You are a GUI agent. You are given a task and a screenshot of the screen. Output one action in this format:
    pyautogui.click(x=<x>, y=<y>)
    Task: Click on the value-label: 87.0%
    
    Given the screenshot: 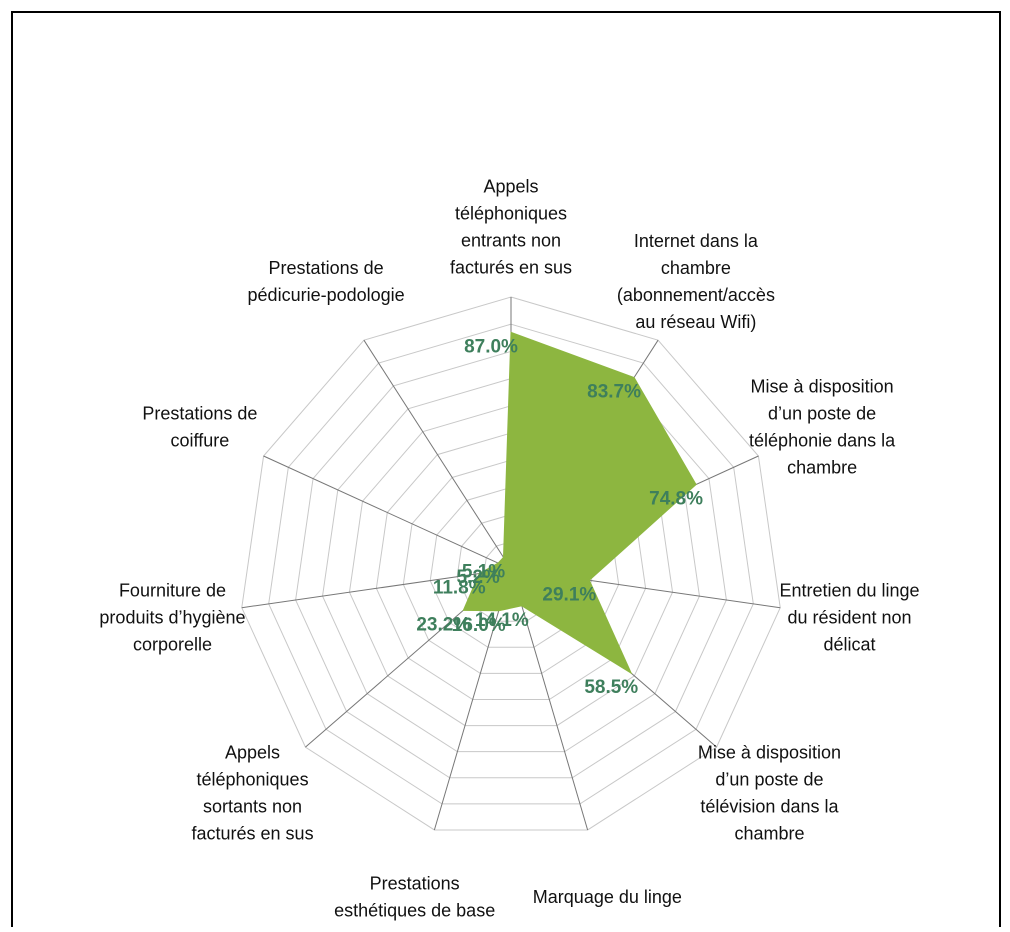 What is the action you would take?
    pyautogui.click(x=491, y=346)
    